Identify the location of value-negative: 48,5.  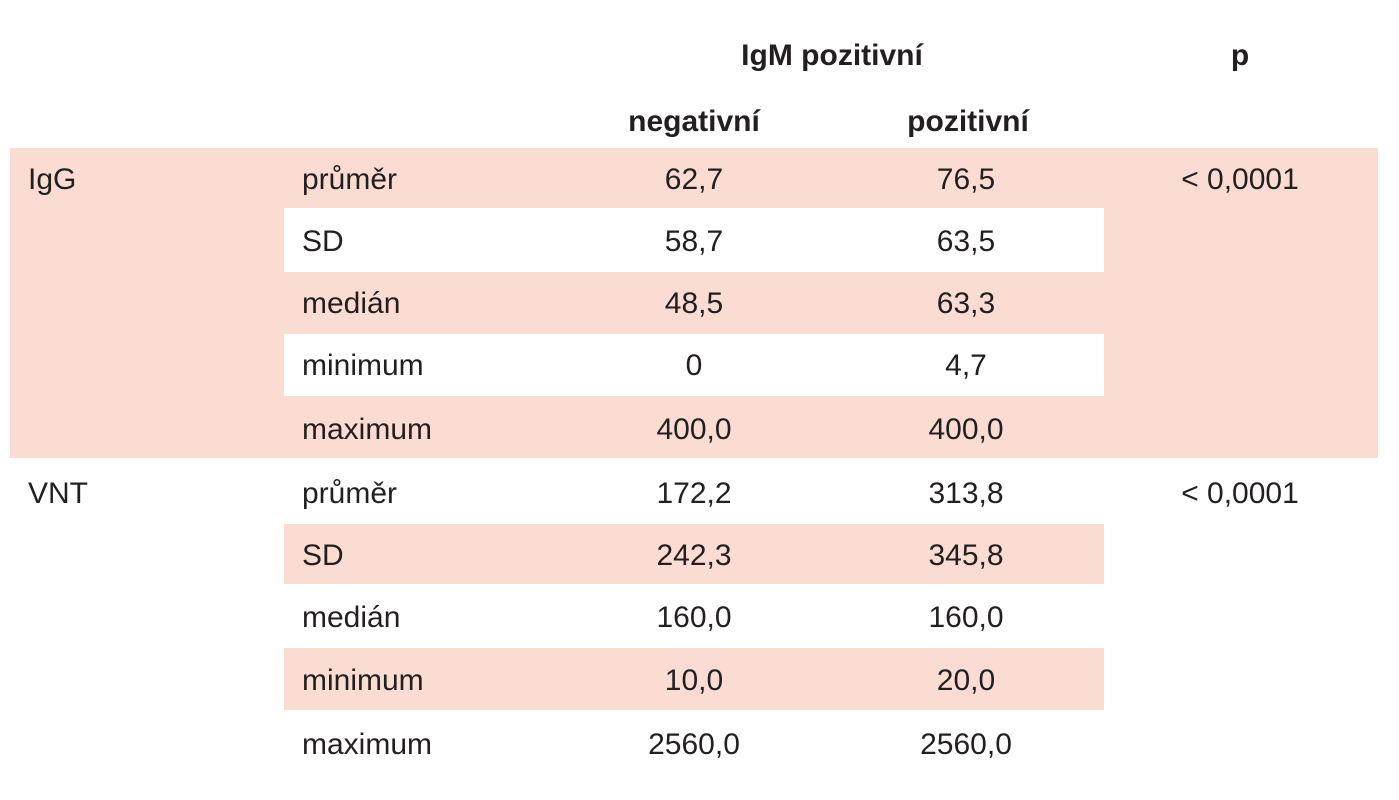
(694, 303).